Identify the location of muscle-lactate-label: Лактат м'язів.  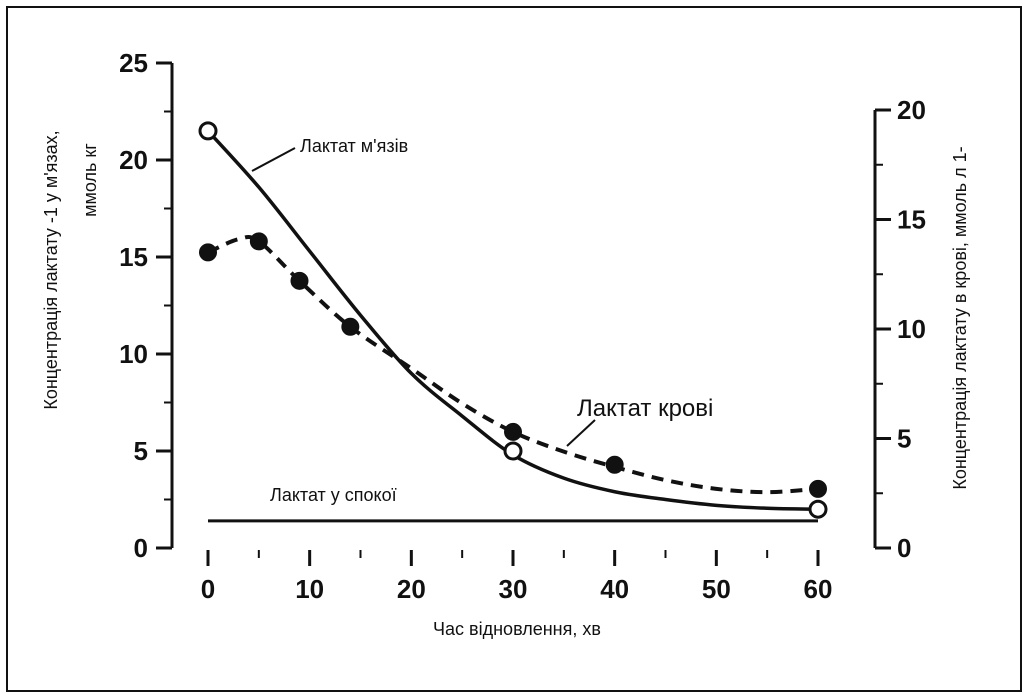
(354, 146).